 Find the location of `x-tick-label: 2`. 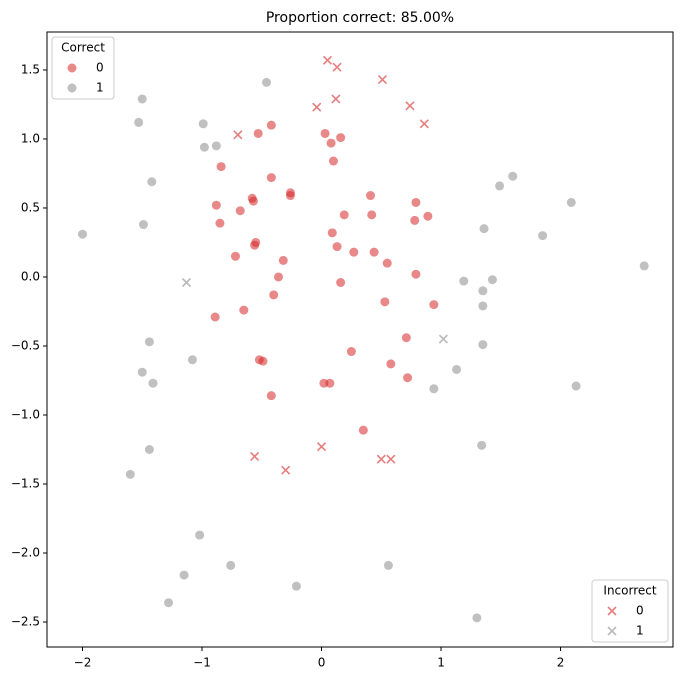

x-tick-label: 2 is located at coordinates (561, 663).